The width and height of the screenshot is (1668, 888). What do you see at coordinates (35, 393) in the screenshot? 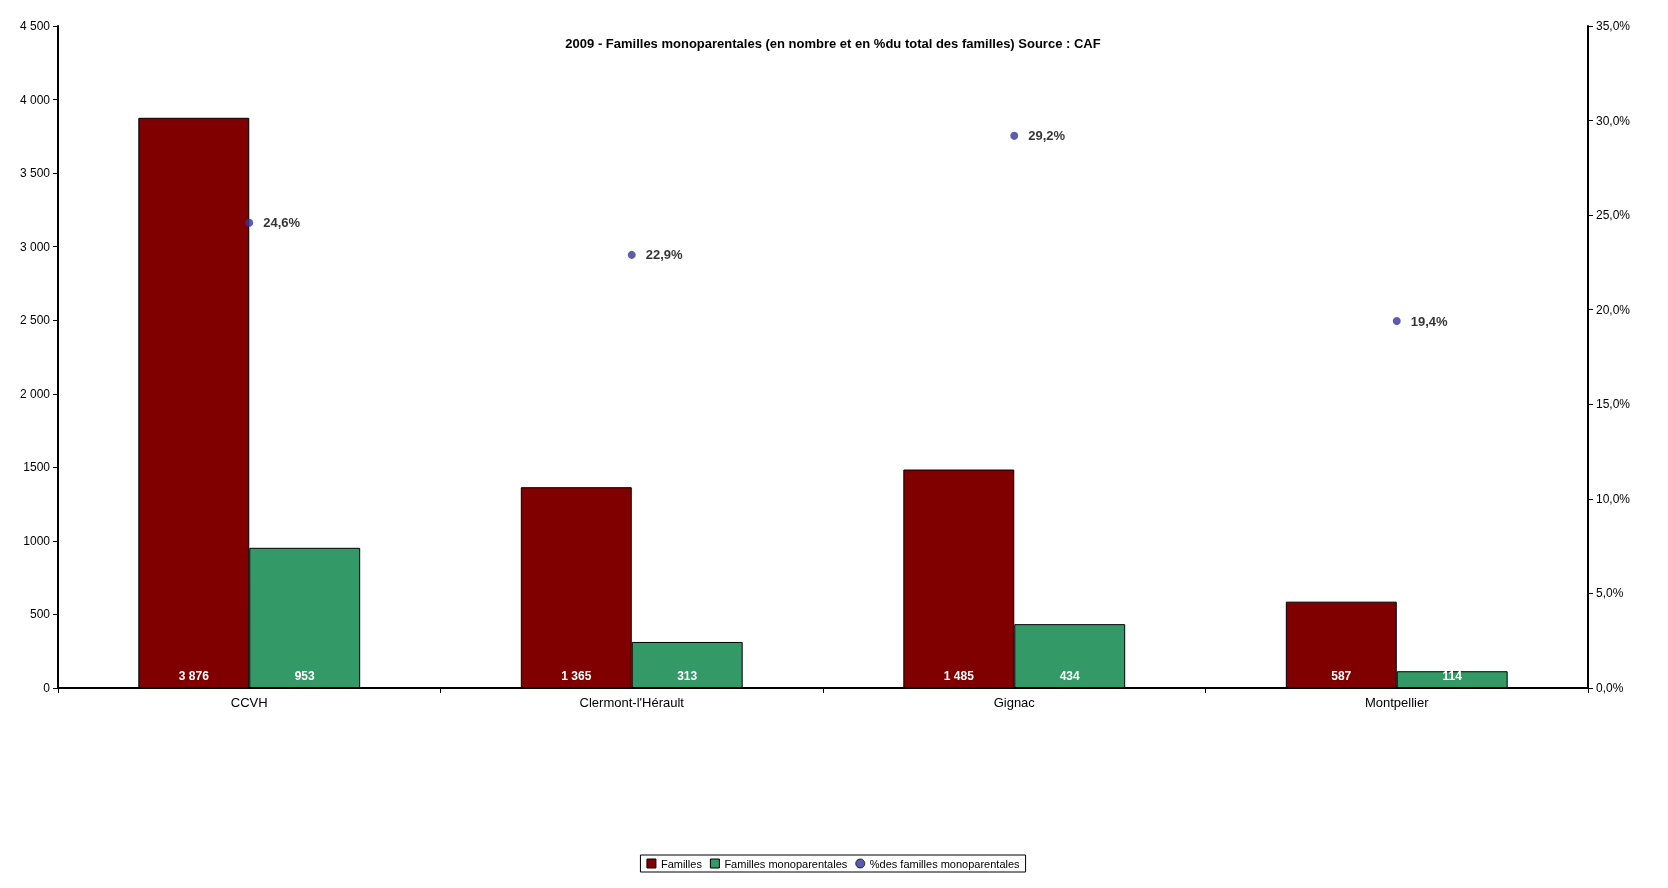
I see `y-tick-label: 2 000` at bounding box center [35, 393].